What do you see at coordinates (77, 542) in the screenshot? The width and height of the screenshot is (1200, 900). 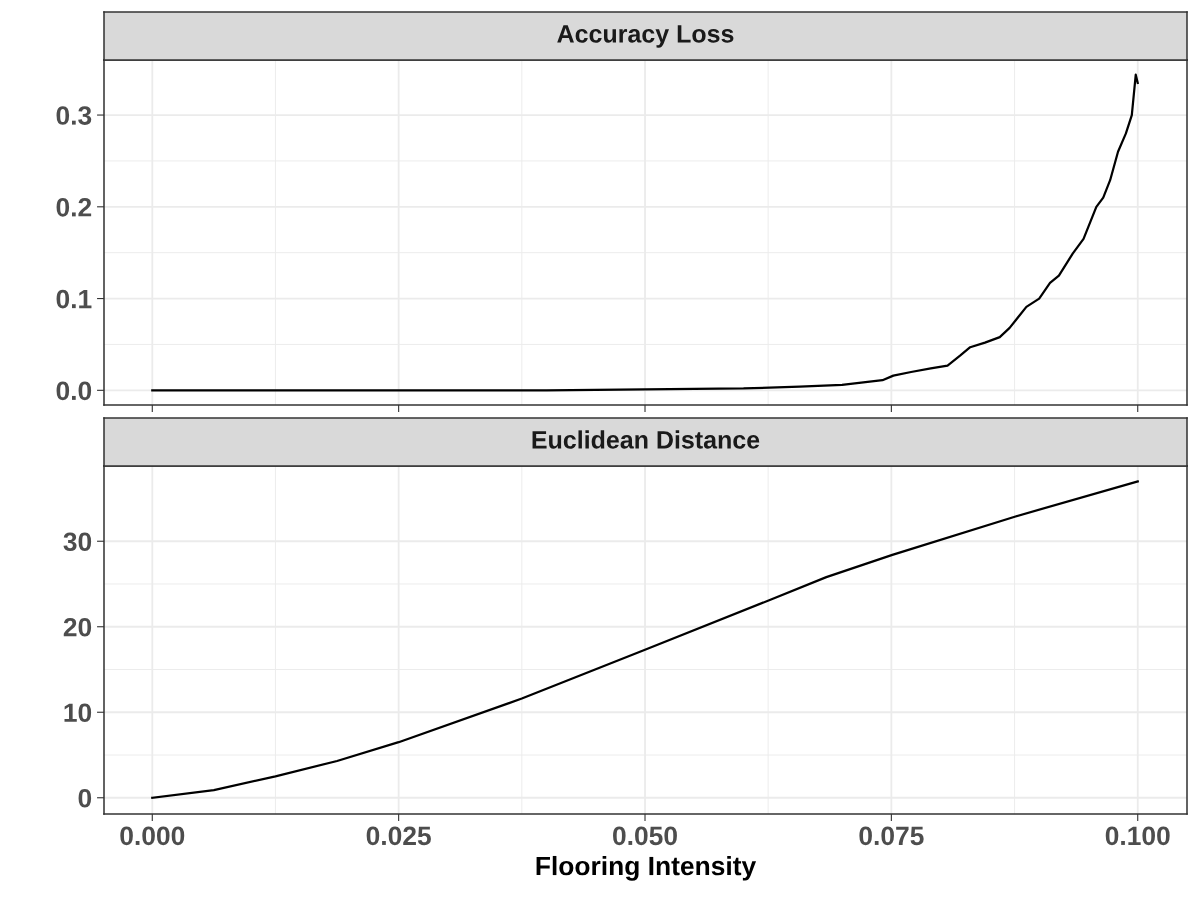 I see `y-tick-label: 30` at bounding box center [77, 542].